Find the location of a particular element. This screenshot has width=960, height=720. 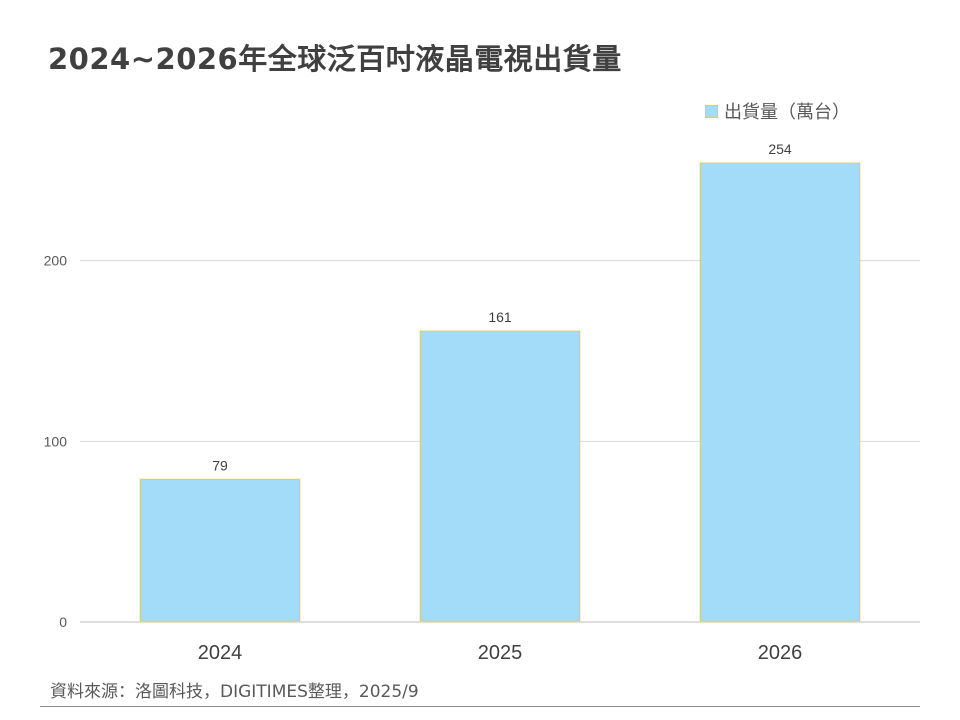

x-category-label: 2025 is located at coordinates (500, 653).